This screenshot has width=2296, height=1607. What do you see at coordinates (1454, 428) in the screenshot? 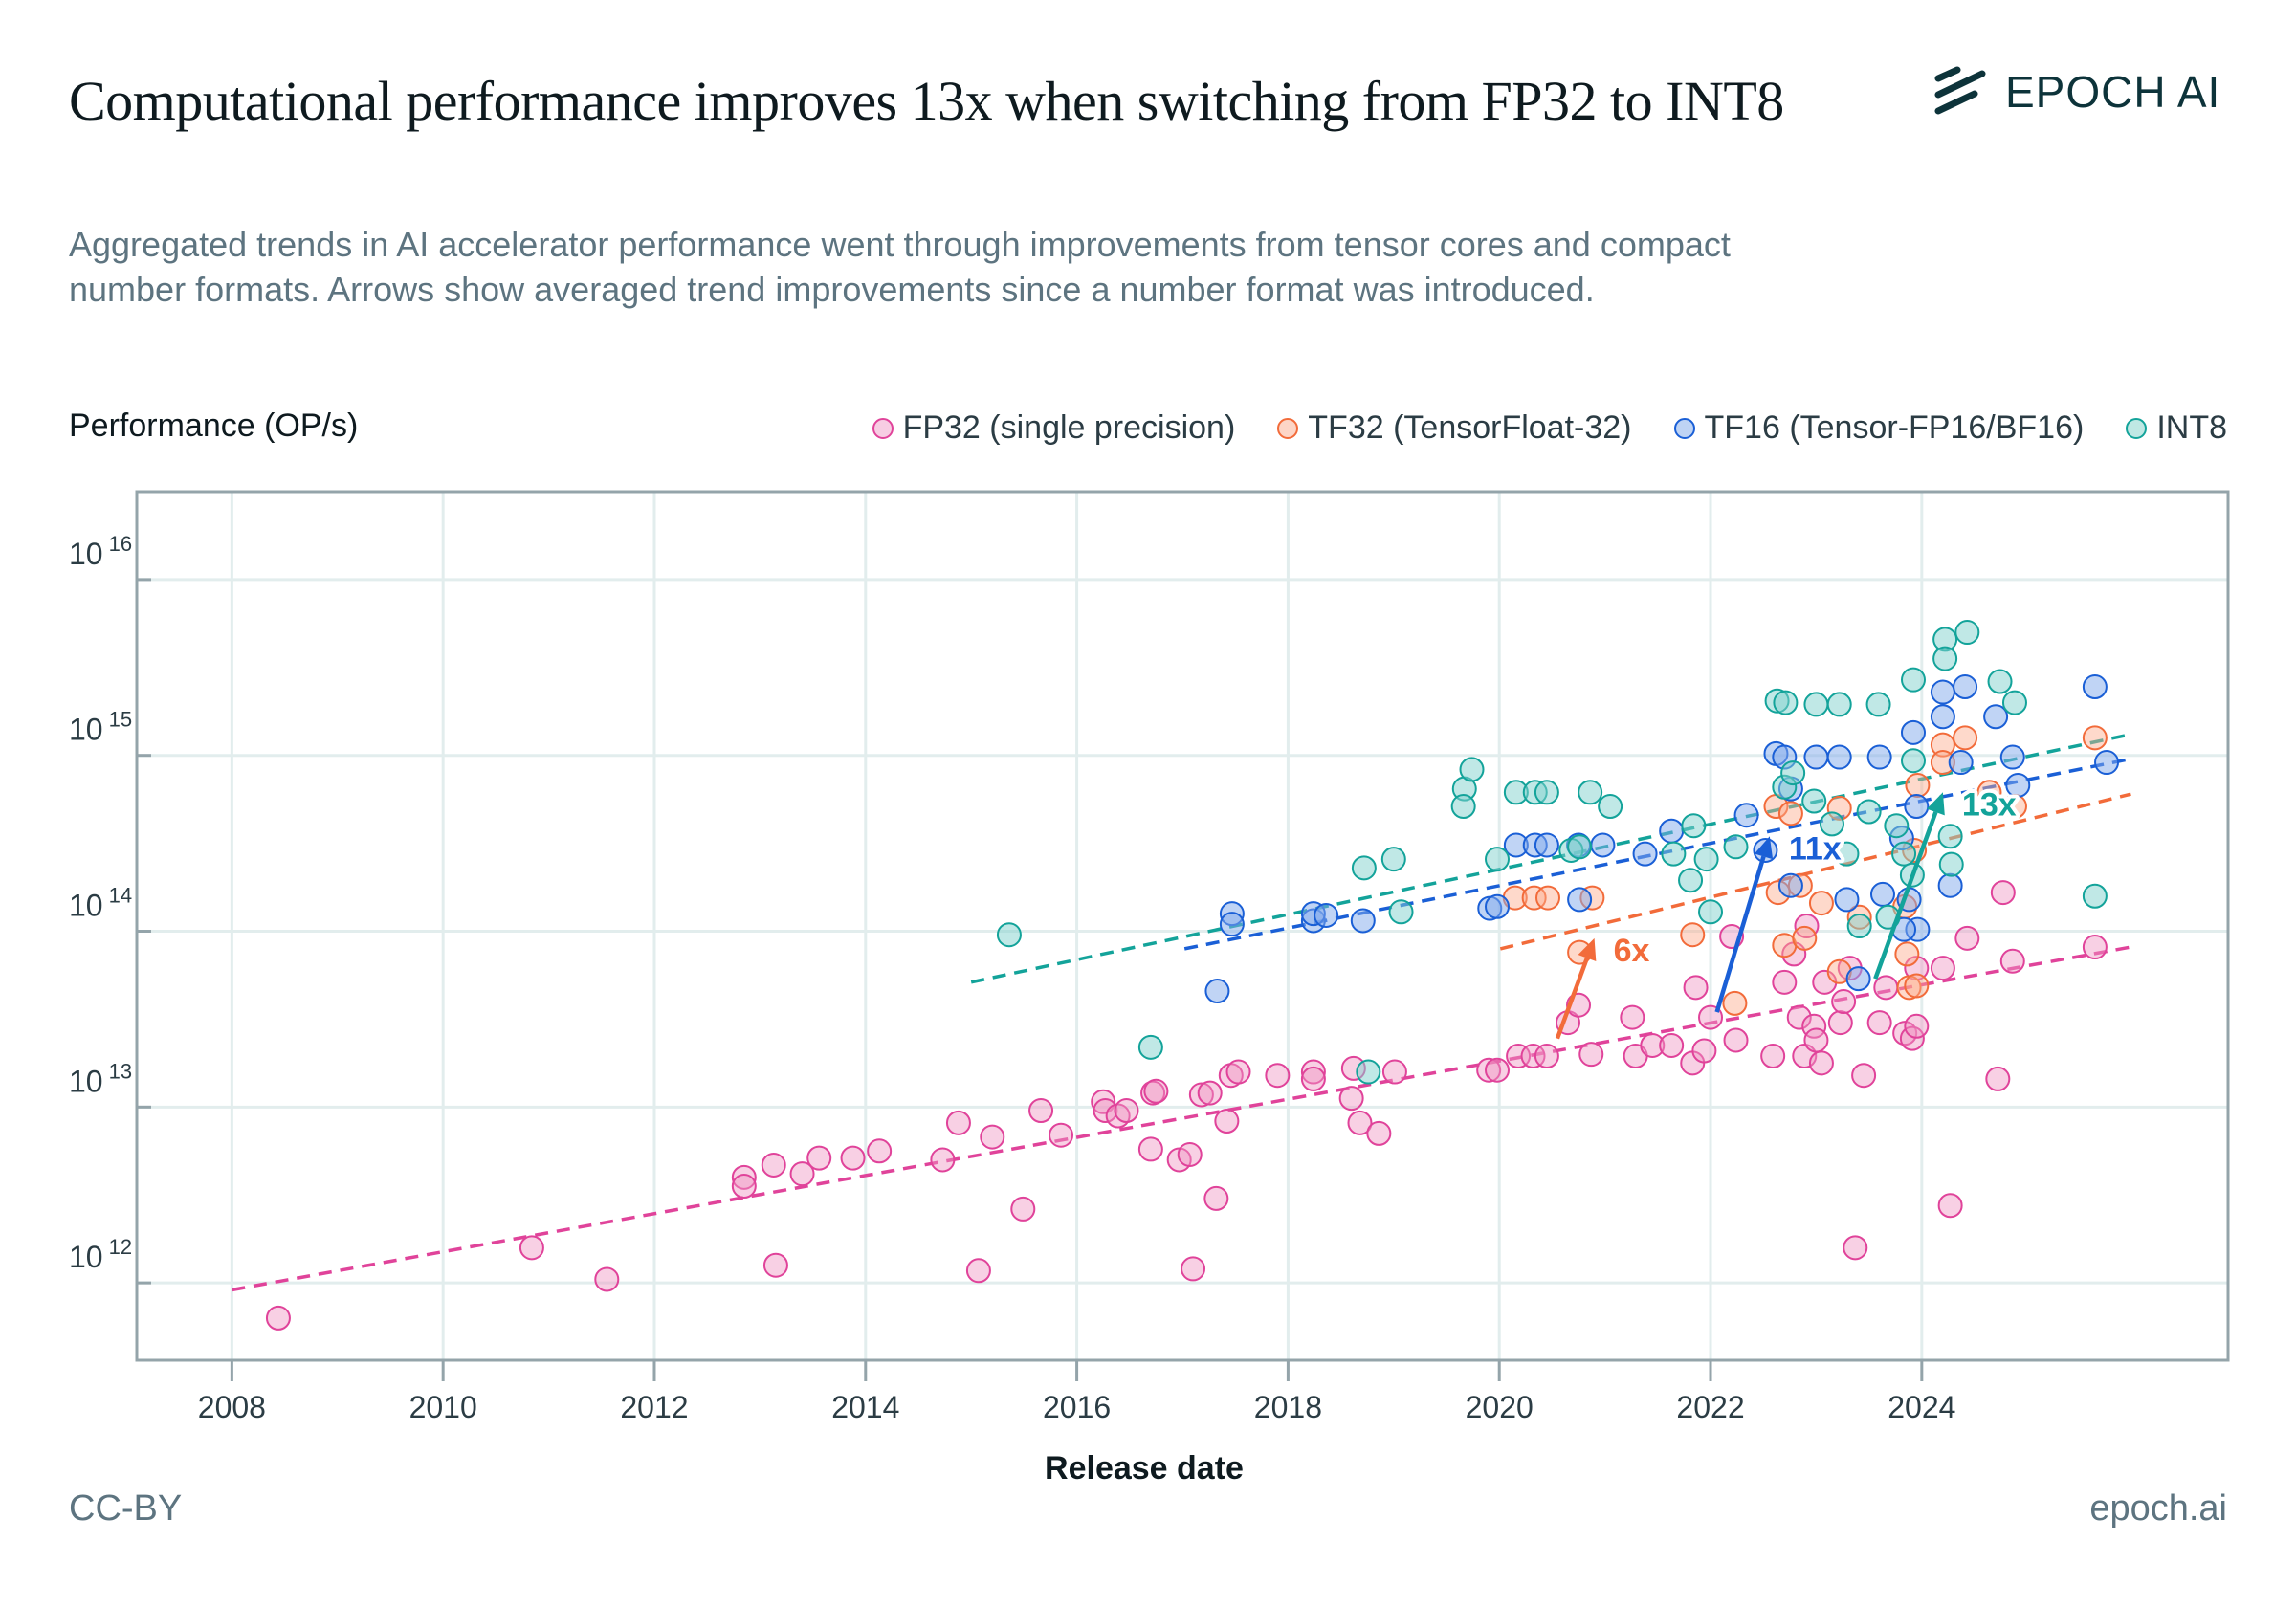
I see `legend-item-tf32: TF32 (TensorFloat-32)` at bounding box center [1454, 428].